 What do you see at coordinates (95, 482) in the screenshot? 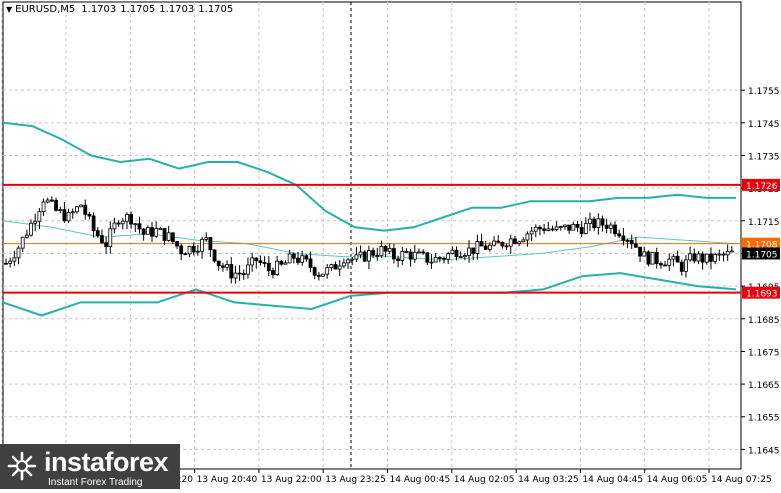
I see `brand-tagline: Instant Forex Trading` at bounding box center [95, 482].